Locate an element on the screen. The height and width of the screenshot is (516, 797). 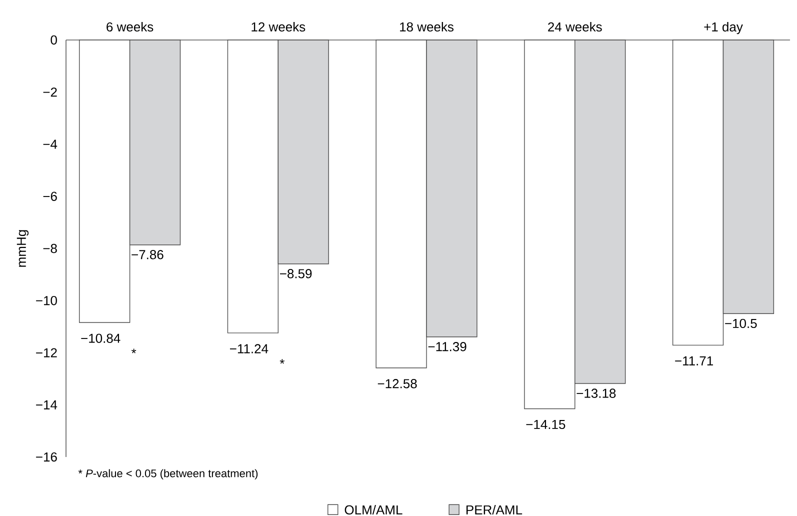
data-label: −14.15 is located at coordinates (546, 425).